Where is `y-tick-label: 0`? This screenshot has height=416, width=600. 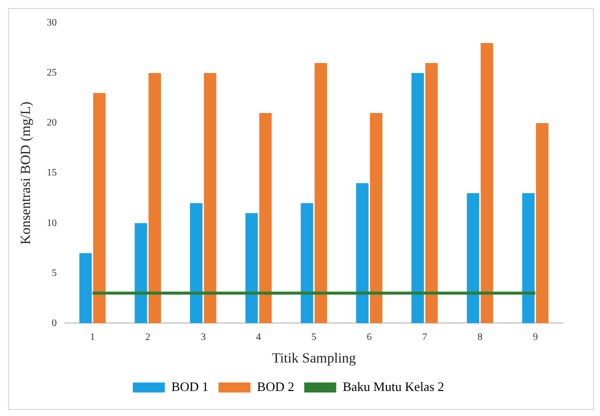 y-tick-label: 0 is located at coordinates (54, 323).